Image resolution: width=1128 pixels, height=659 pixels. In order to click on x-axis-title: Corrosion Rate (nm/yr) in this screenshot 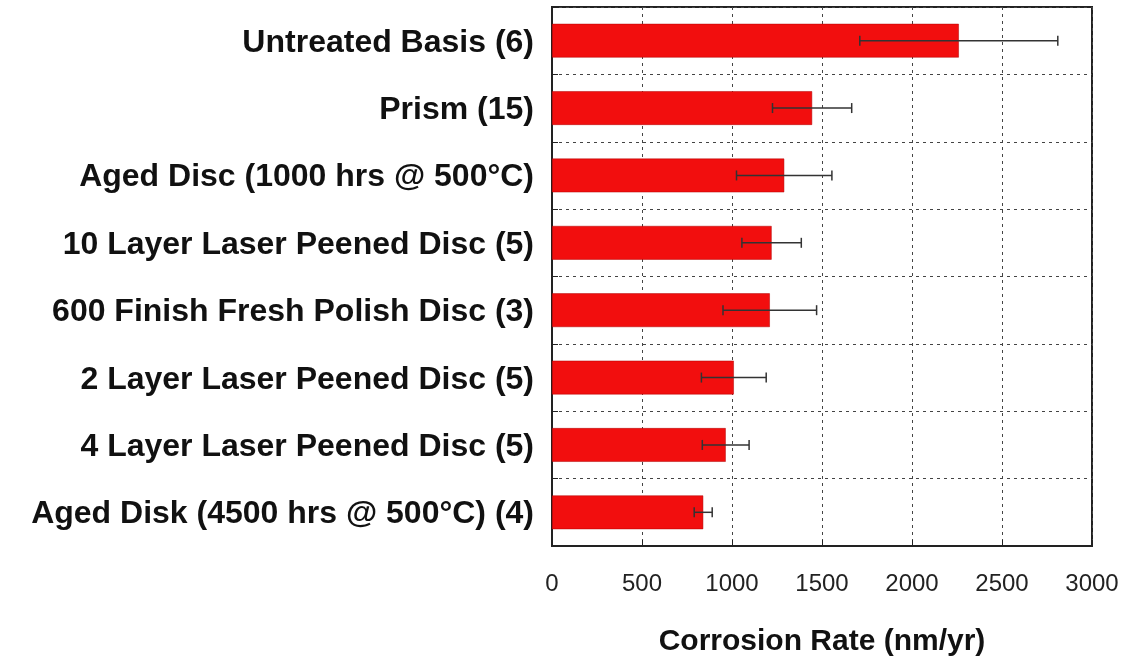, I will do `click(822, 639)`.